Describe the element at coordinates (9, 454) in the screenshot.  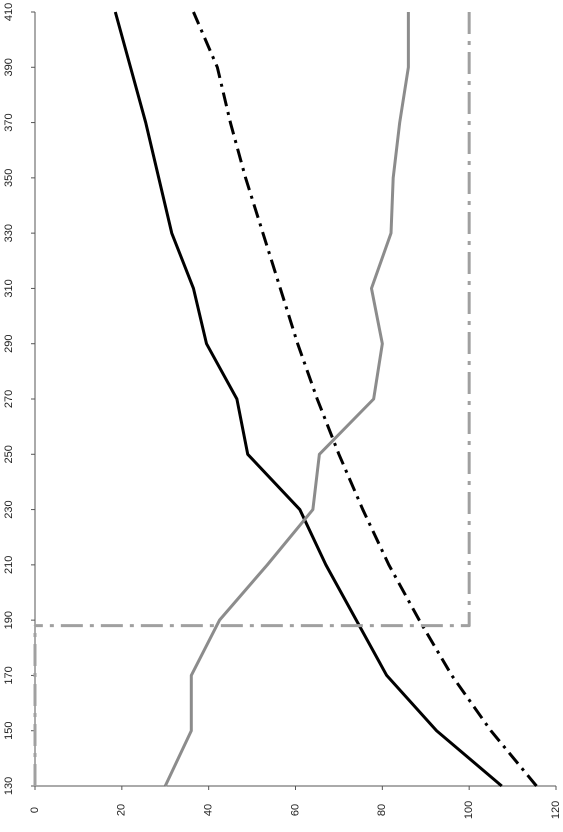
I see `x-tick-label: 250` at that location.